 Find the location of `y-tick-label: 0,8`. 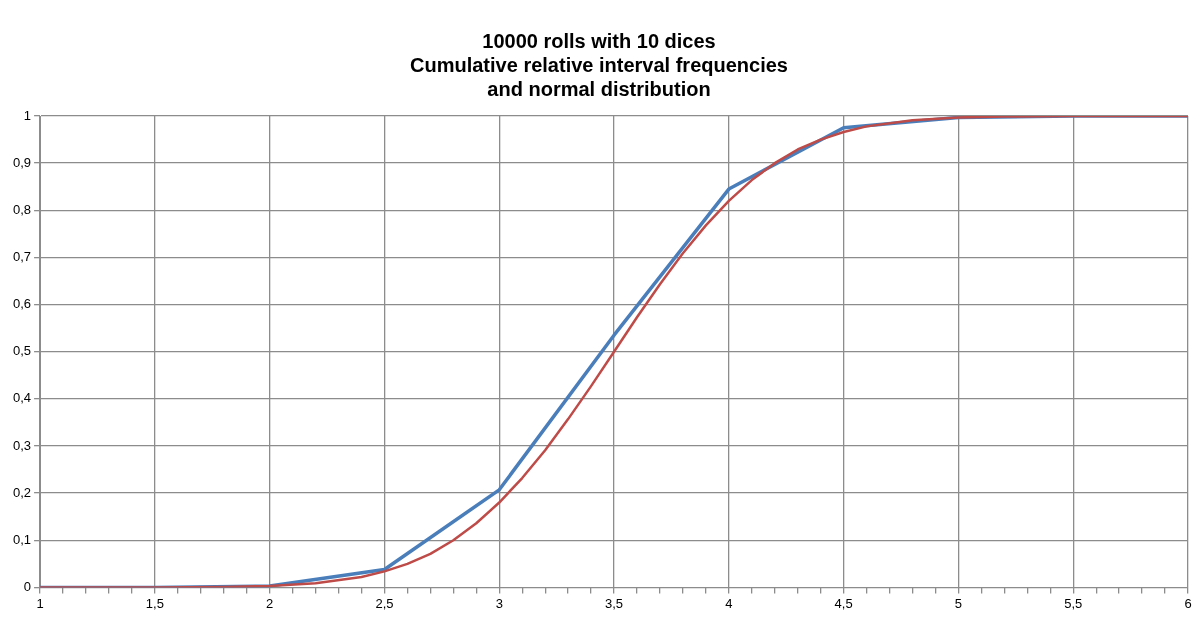

y-tick-label: 0,8 is located at coordinates (22, 209).